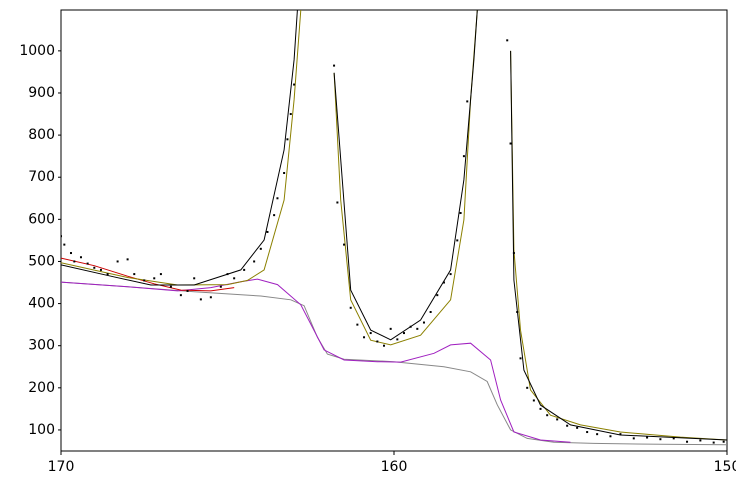 This screenshot has height=479, width=736. Describe the element at coordinates (725, 467) in the screenshot. I see `x-tick-label: 150` at that location.